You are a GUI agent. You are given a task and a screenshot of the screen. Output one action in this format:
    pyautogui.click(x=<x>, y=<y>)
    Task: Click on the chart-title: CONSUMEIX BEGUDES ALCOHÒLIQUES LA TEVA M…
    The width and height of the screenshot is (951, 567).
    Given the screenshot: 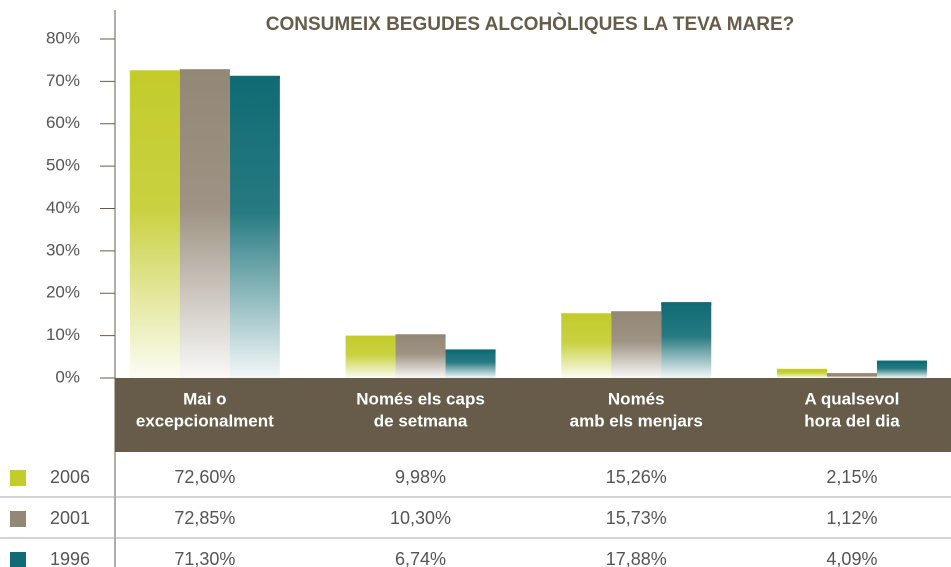 What is the action you would take?
    pyautogui.click(x=530, y=24)
    